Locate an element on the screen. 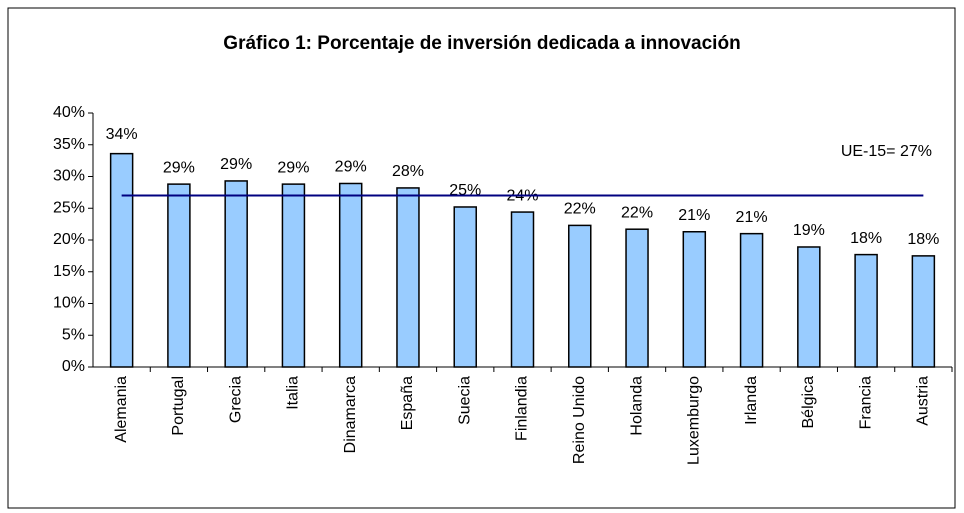 This screenshot has width=964, height=513. x-tick-label: Dinamarca is located at coordinates (350, 414).